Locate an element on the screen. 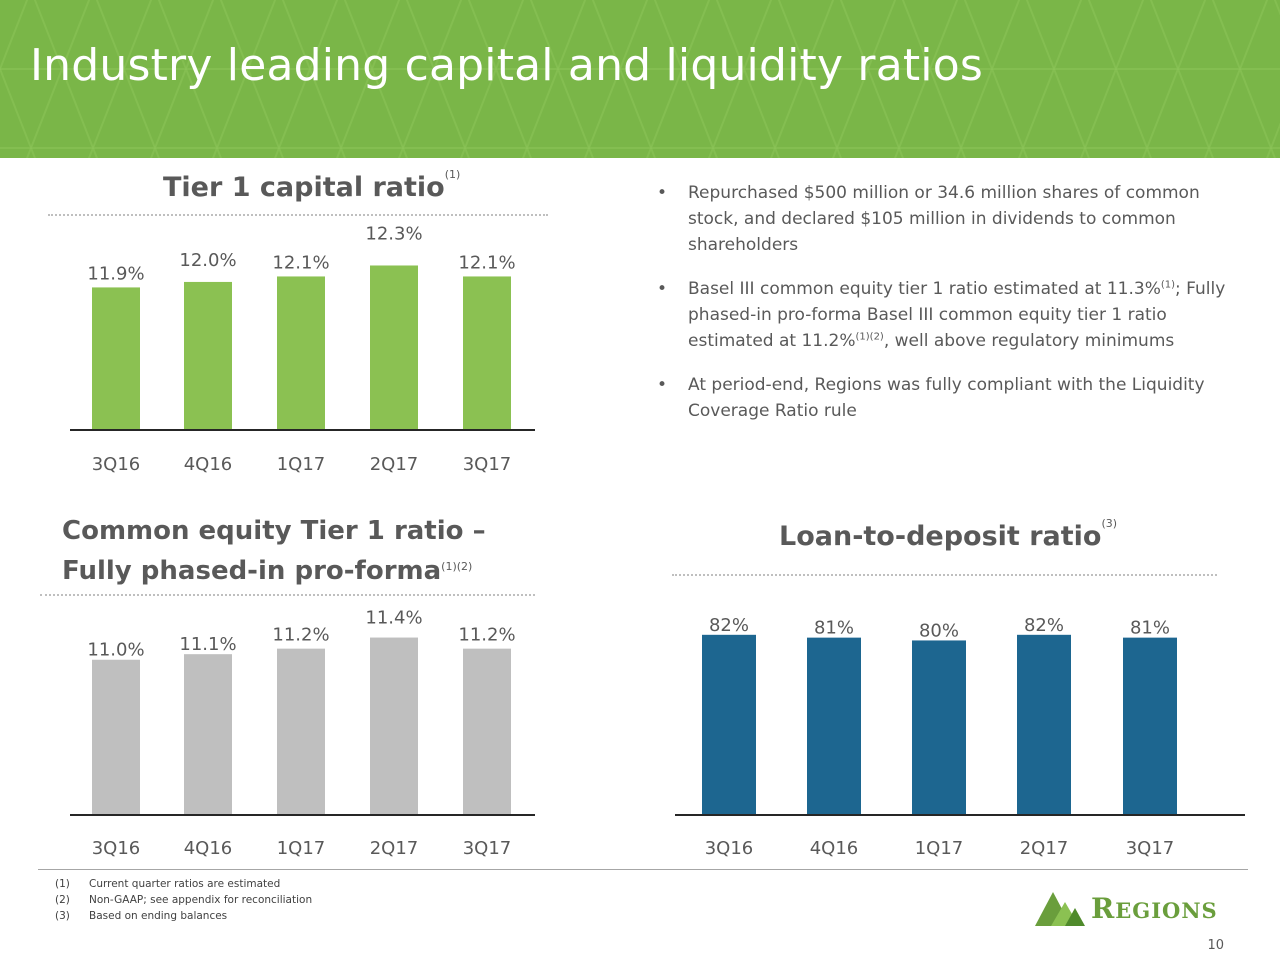 The width and height of the screenshot is (1280, 960). data-label-3Q16: 11.9% is located at coordinates (115, 273).